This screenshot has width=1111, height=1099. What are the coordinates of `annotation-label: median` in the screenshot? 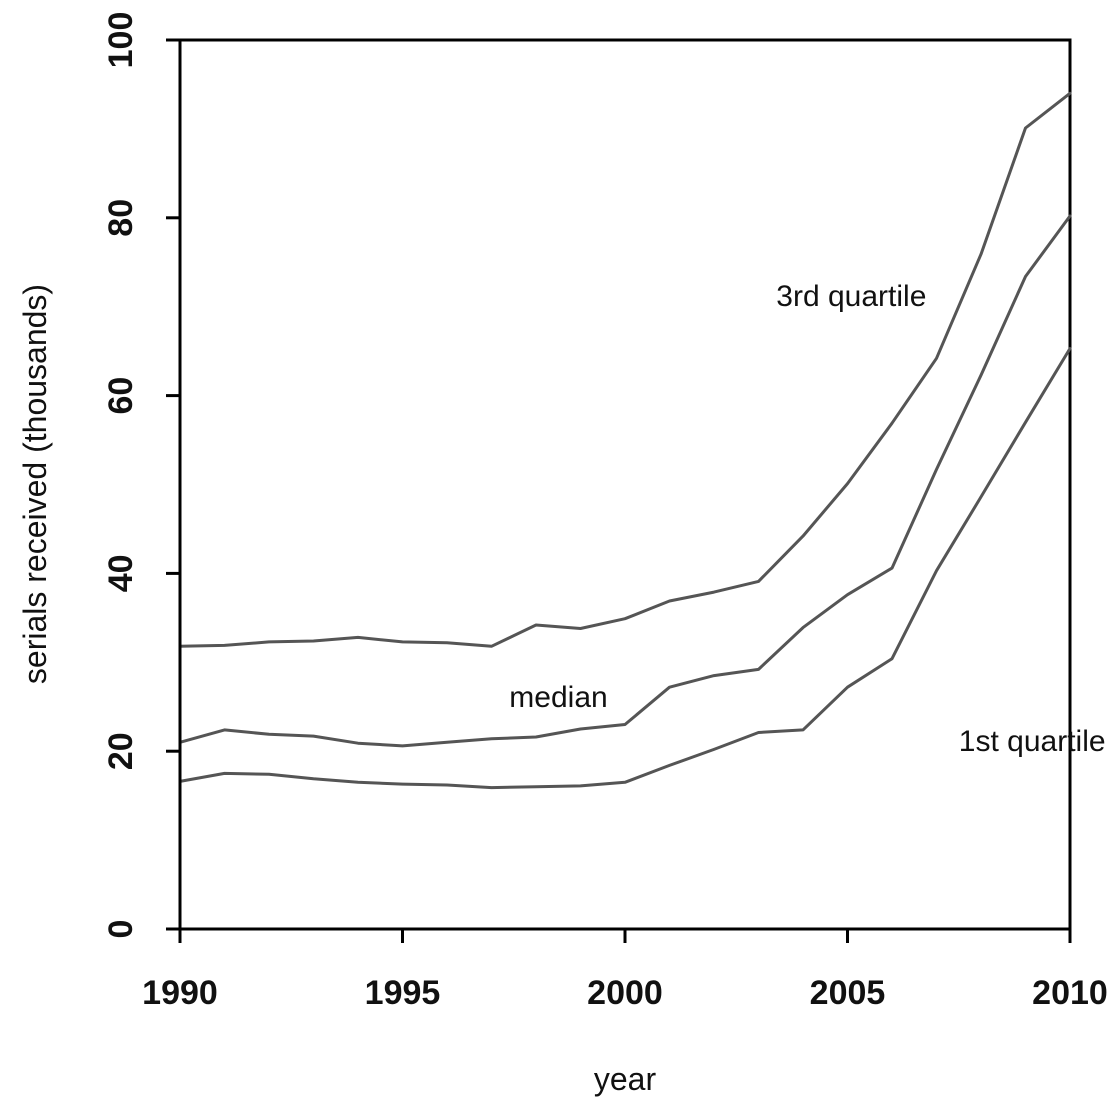 It's located at (558, 697).